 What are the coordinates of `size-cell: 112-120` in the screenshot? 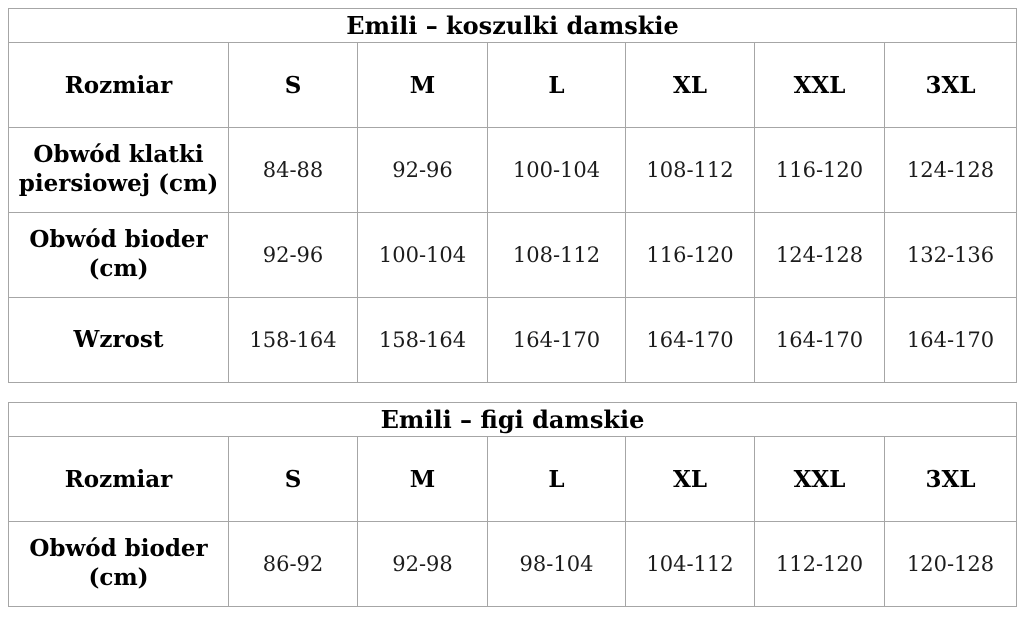 It's located at (819, 564).